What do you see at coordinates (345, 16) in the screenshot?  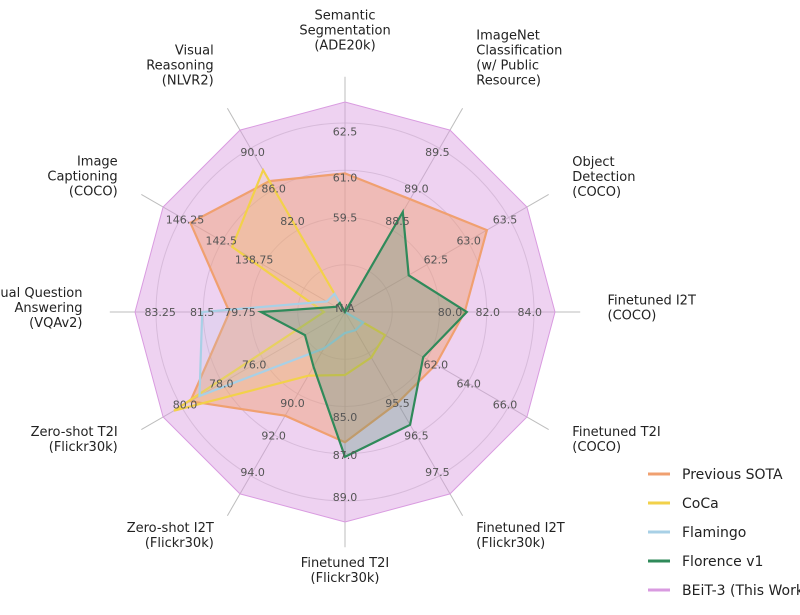 I see `axis-label-line: Semantic` at bounding box center [345, 16].